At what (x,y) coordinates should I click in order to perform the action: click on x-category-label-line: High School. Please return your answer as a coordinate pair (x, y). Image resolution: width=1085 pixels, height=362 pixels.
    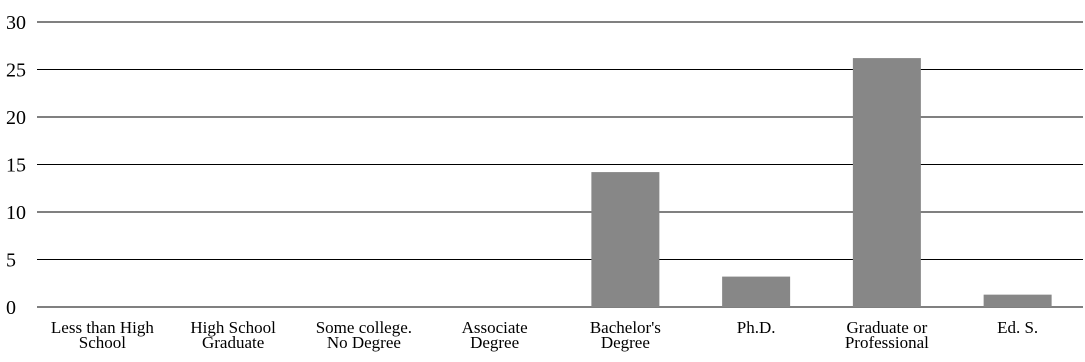
    Looking at the image, I should click on (233, 327).